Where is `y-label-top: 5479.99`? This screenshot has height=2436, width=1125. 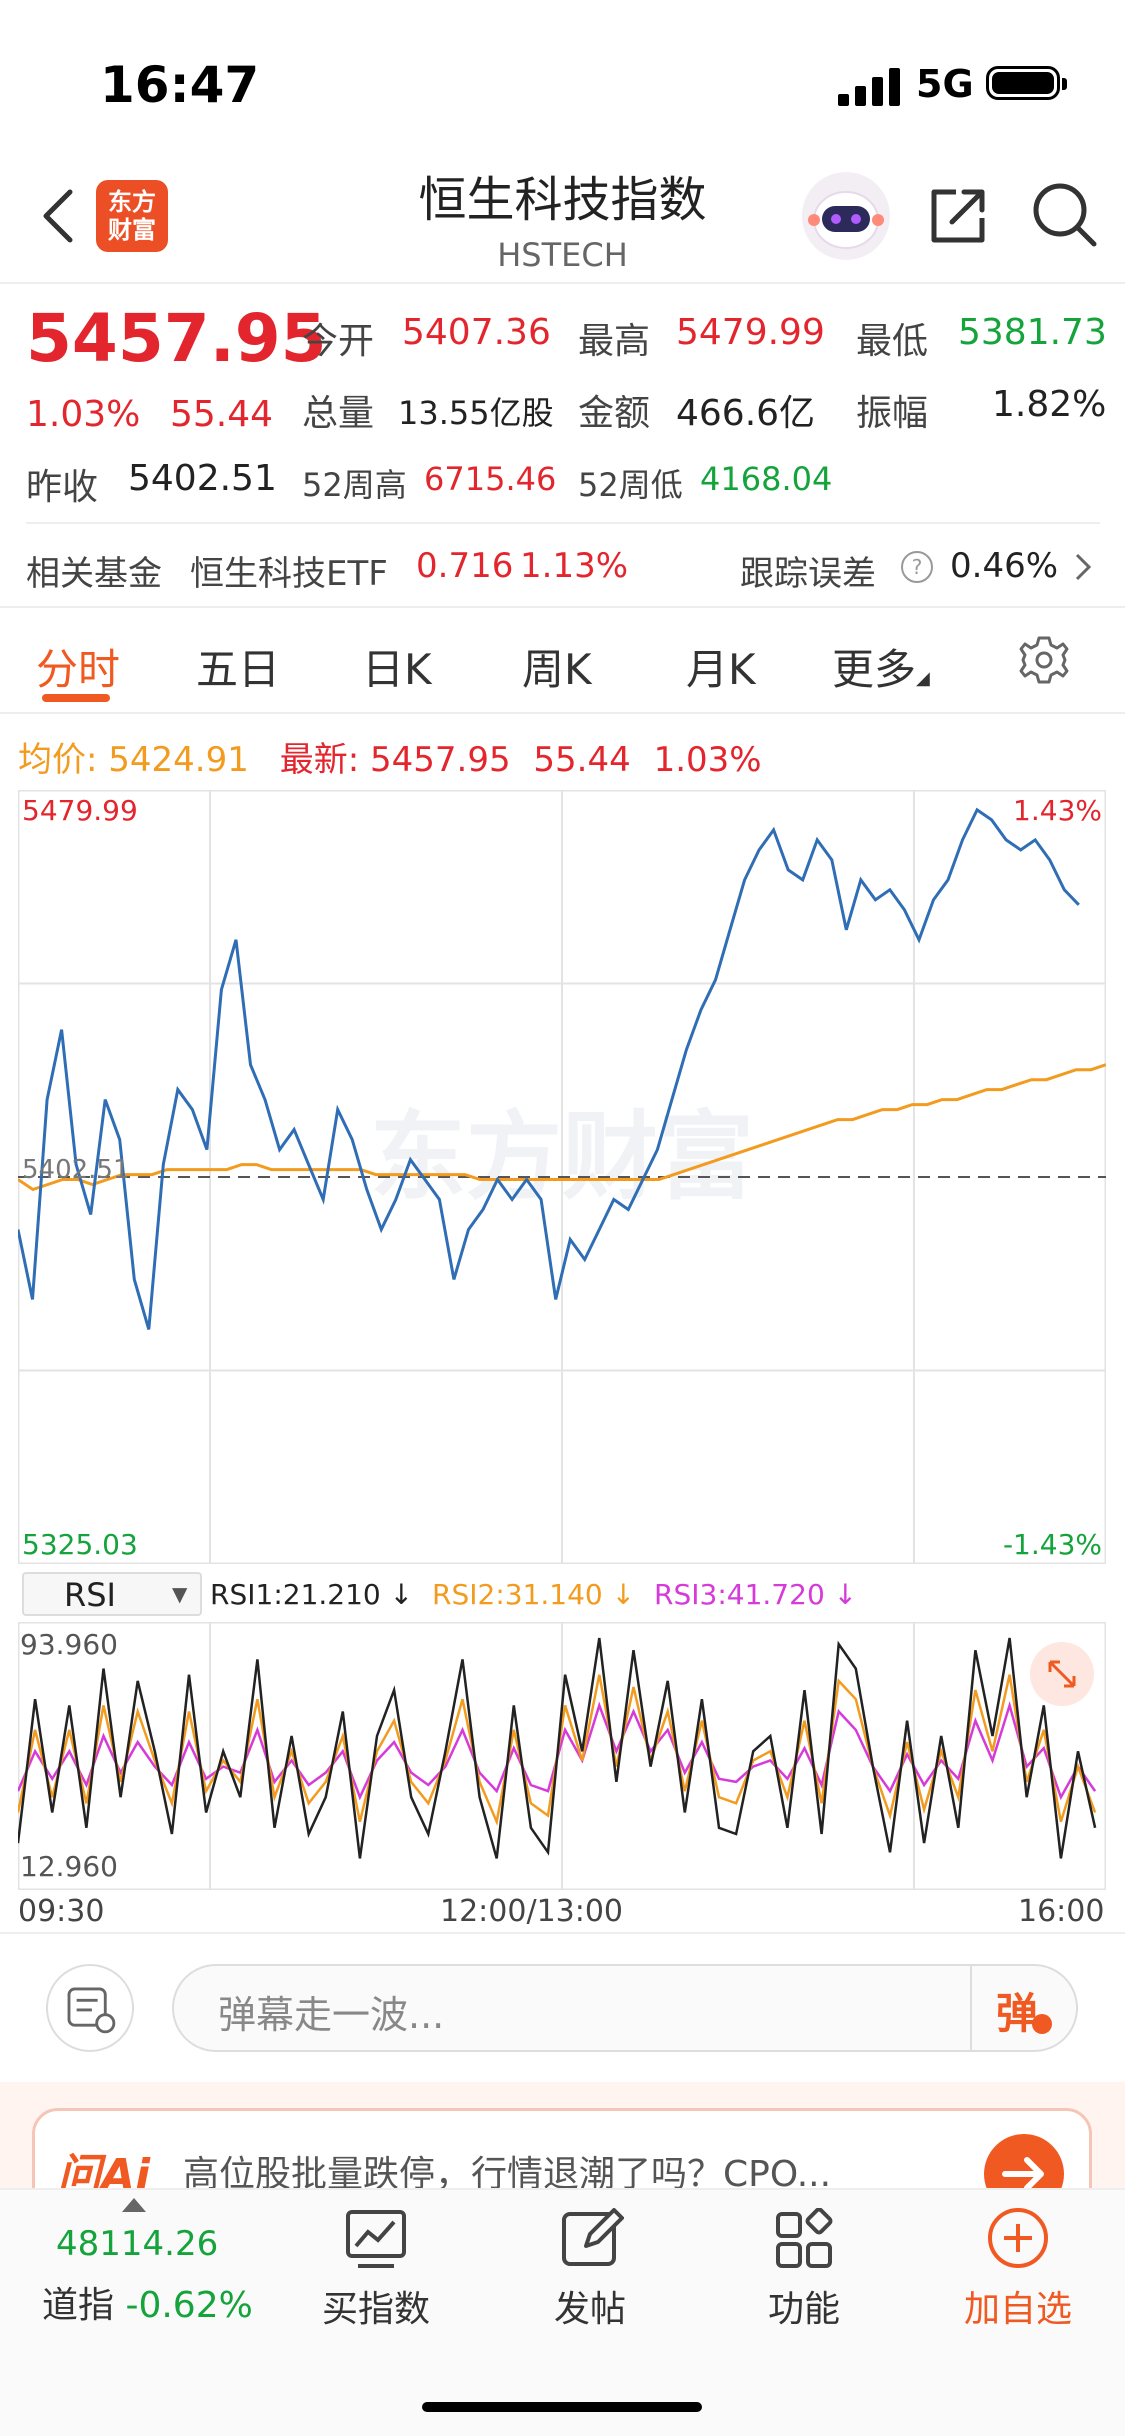 y-label-top: 5479.99 is located at coordinates (80, 810).